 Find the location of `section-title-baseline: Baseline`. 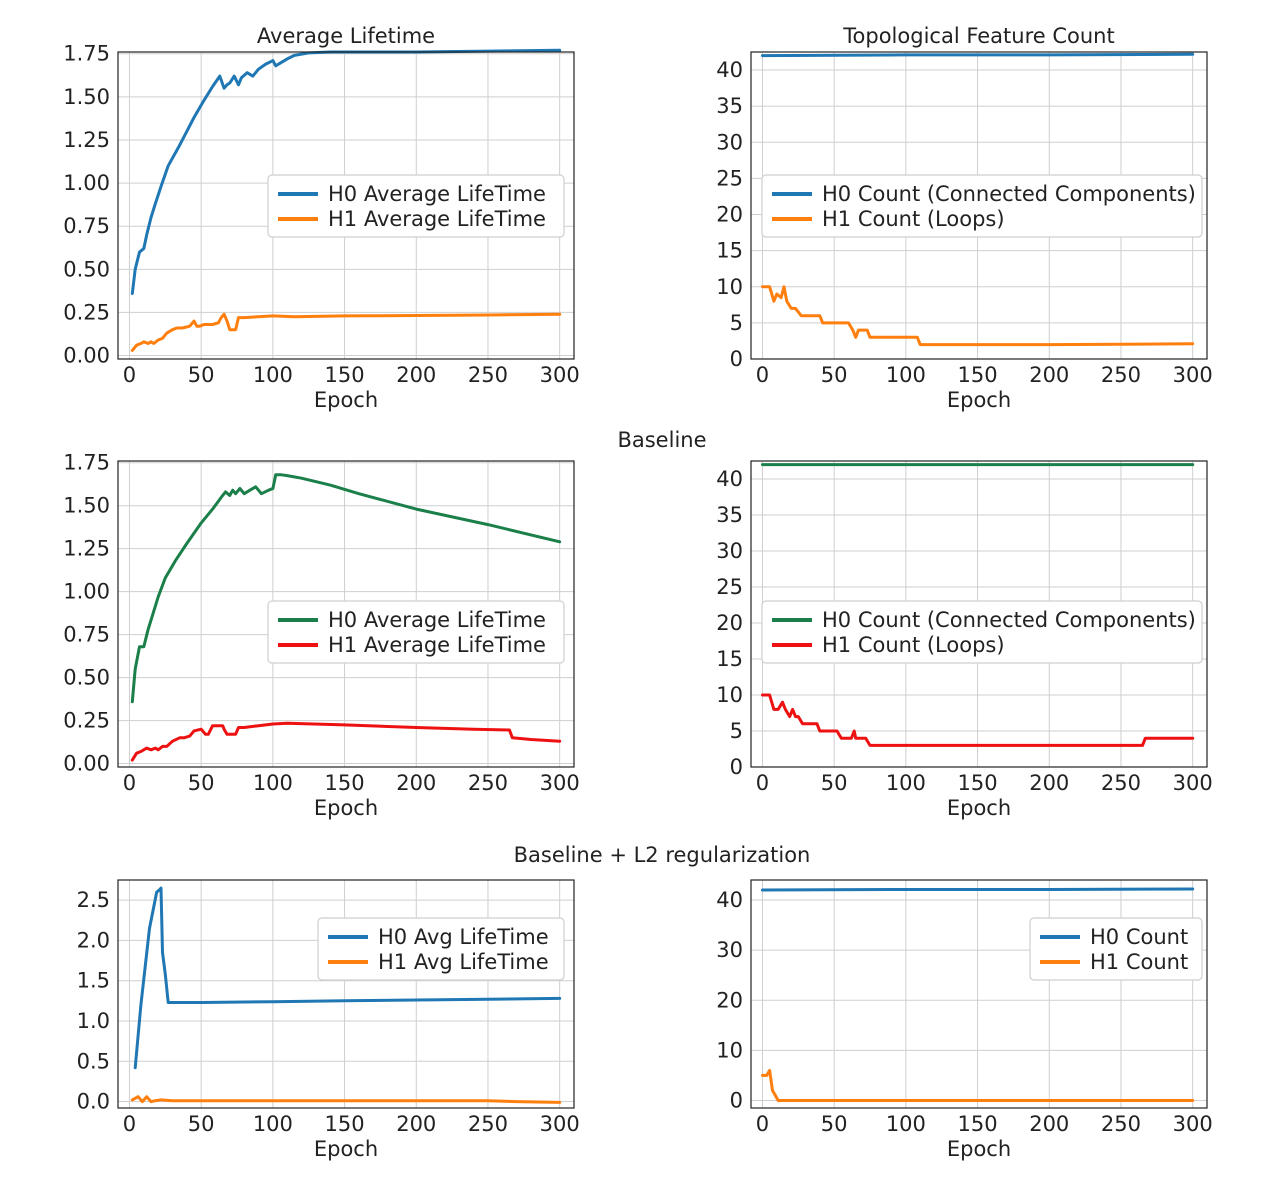

section-title-baseline: Baseline is located at coordinates (661, 440).